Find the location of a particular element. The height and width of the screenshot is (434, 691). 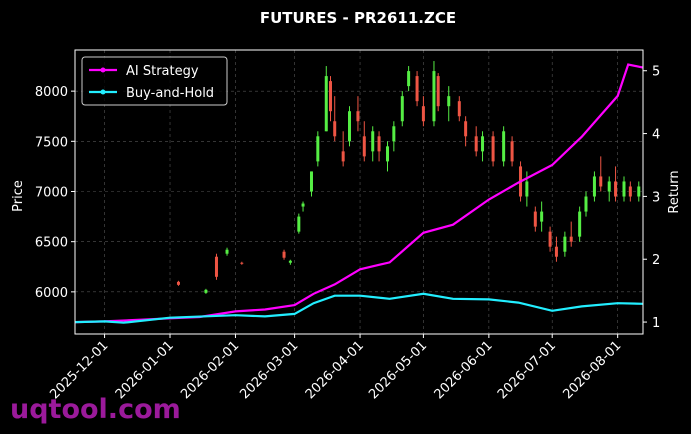

x-tick-label: 2026-08-01 is located at coordinates (592, 370).